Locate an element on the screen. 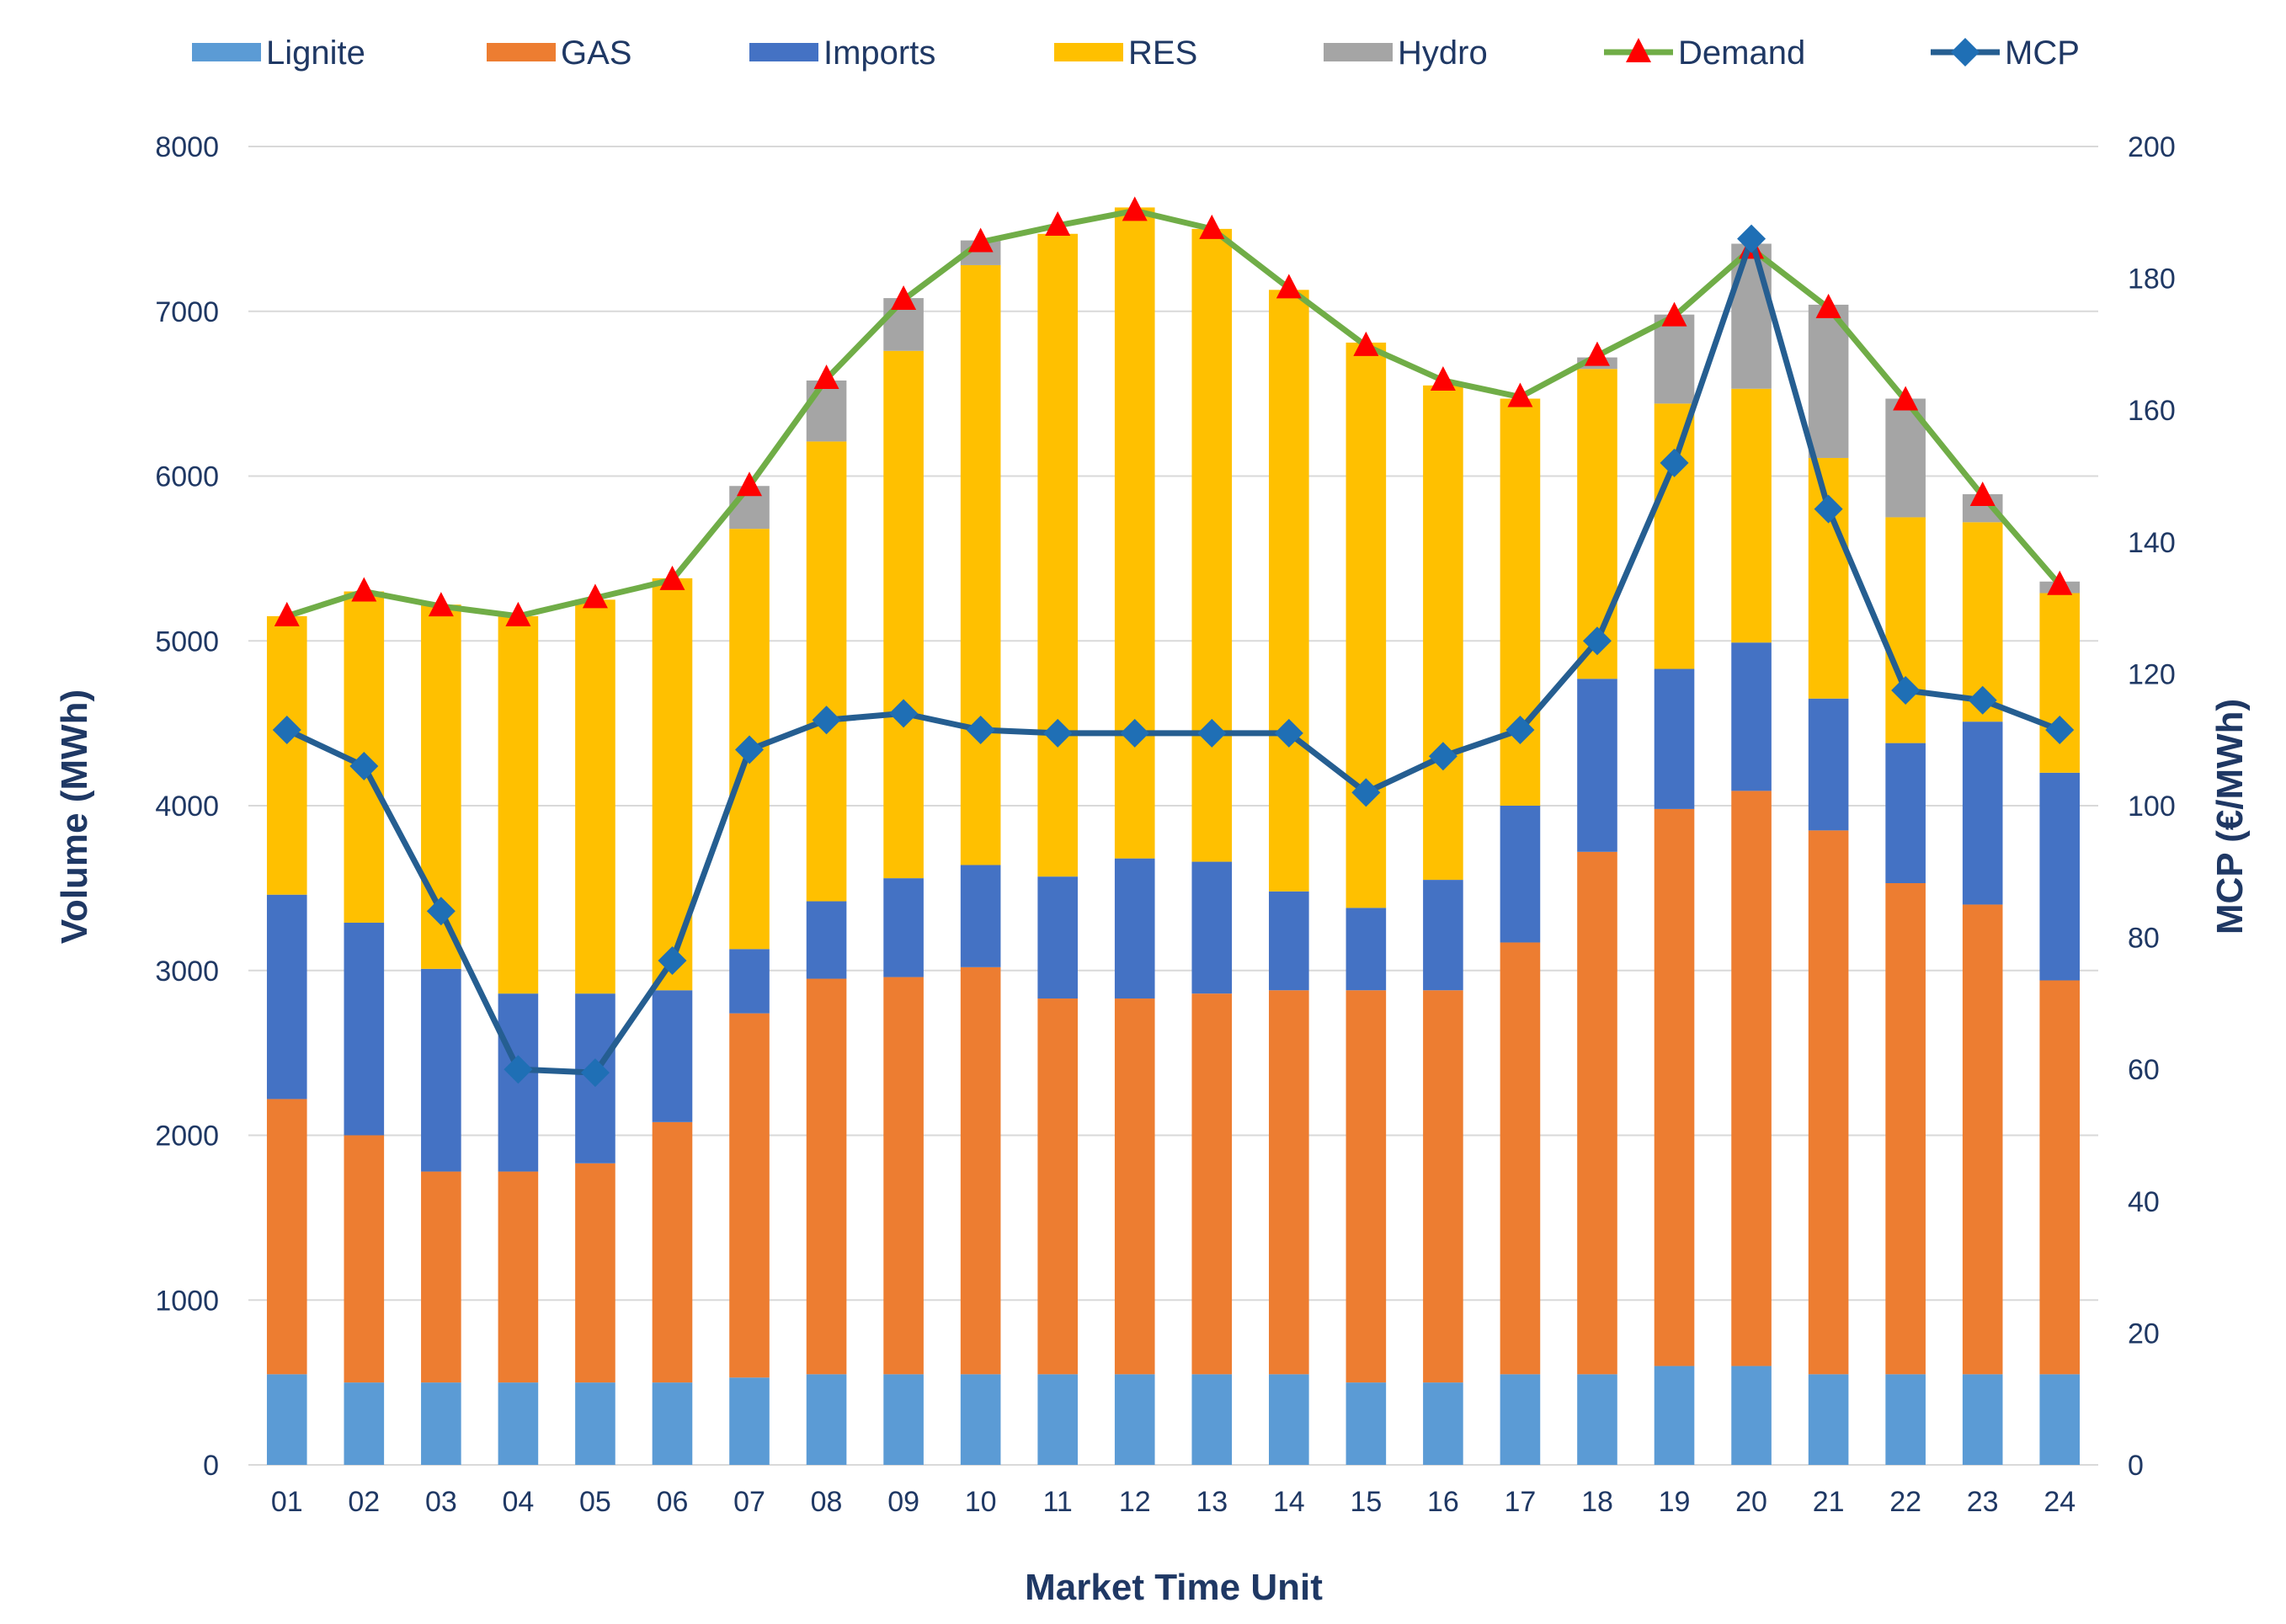  y2-tick-label: 40 is located at coordinates (2144, 1202).